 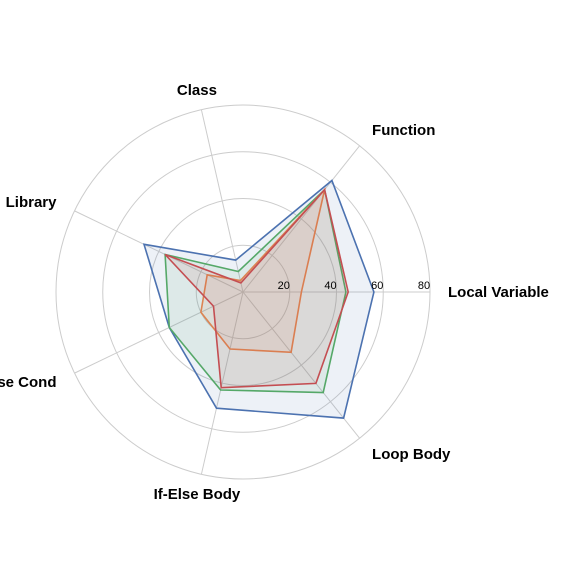 What do you see at coordinates (498, 292) in the screenshot?
I see `axis-label-local-variable: Local Variable` at bounding box center [498, 292].